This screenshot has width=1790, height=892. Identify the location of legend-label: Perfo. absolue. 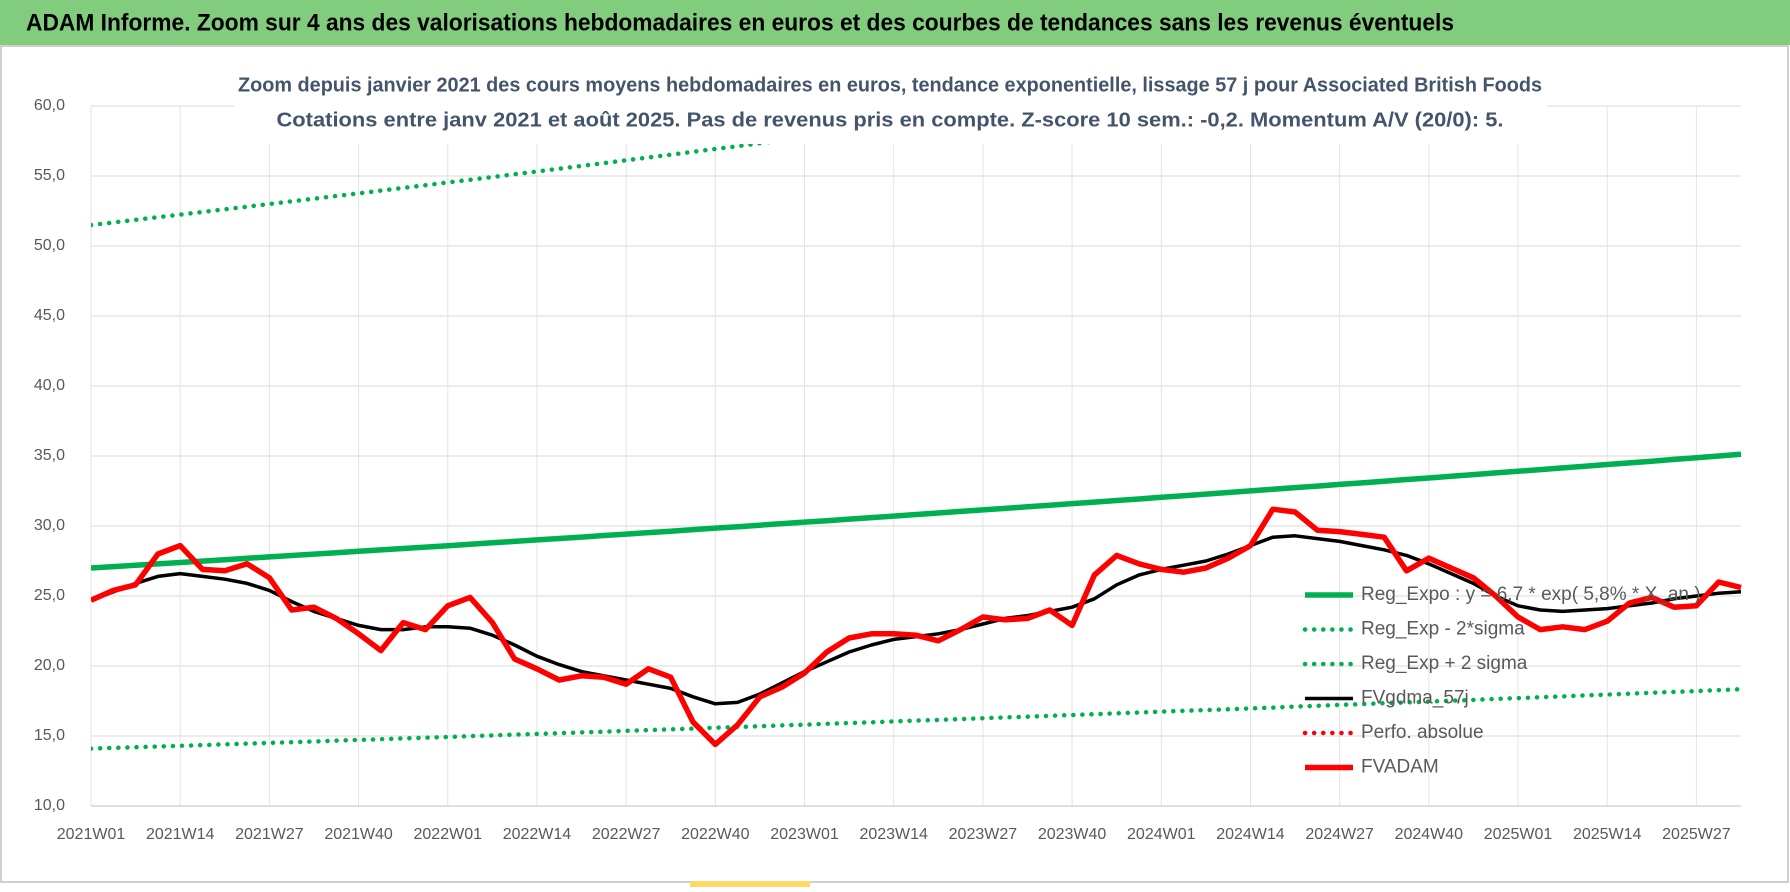
(1422, 732).